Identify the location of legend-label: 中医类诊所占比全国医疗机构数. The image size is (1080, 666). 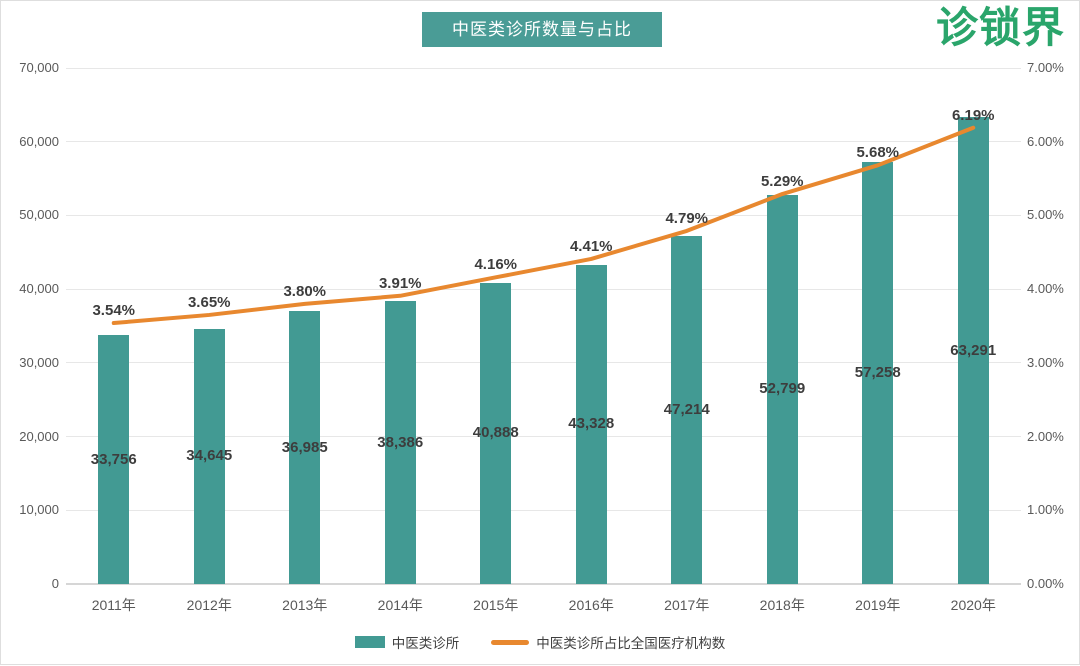
(631, 643).